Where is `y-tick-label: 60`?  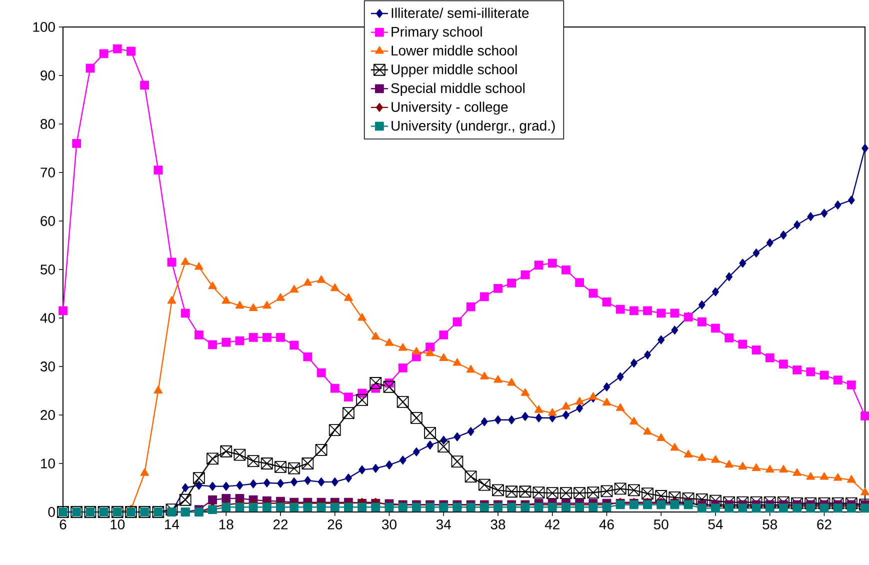
y-tick-label: 60 is located at coordinates (47, 221).